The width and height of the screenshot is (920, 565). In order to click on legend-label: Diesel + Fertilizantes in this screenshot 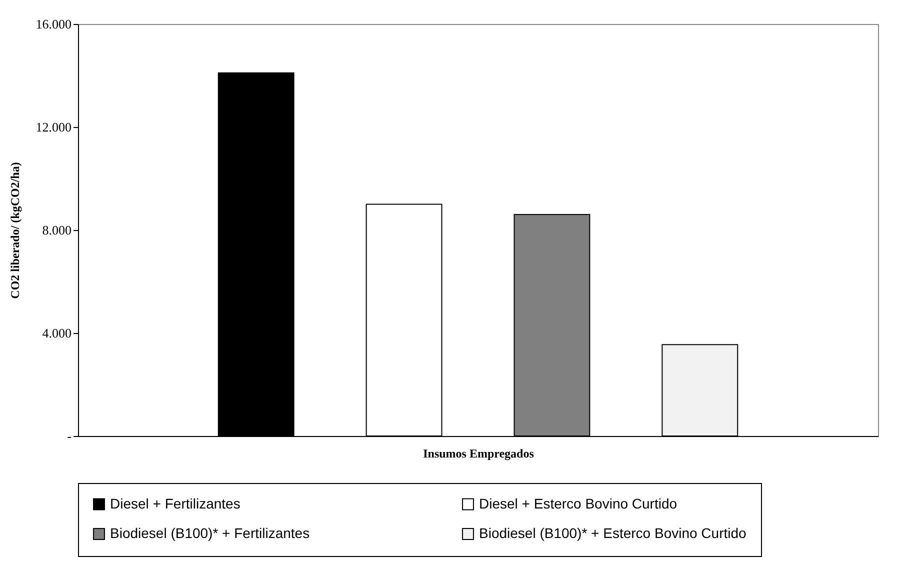, I will do `click(175, 503)`.